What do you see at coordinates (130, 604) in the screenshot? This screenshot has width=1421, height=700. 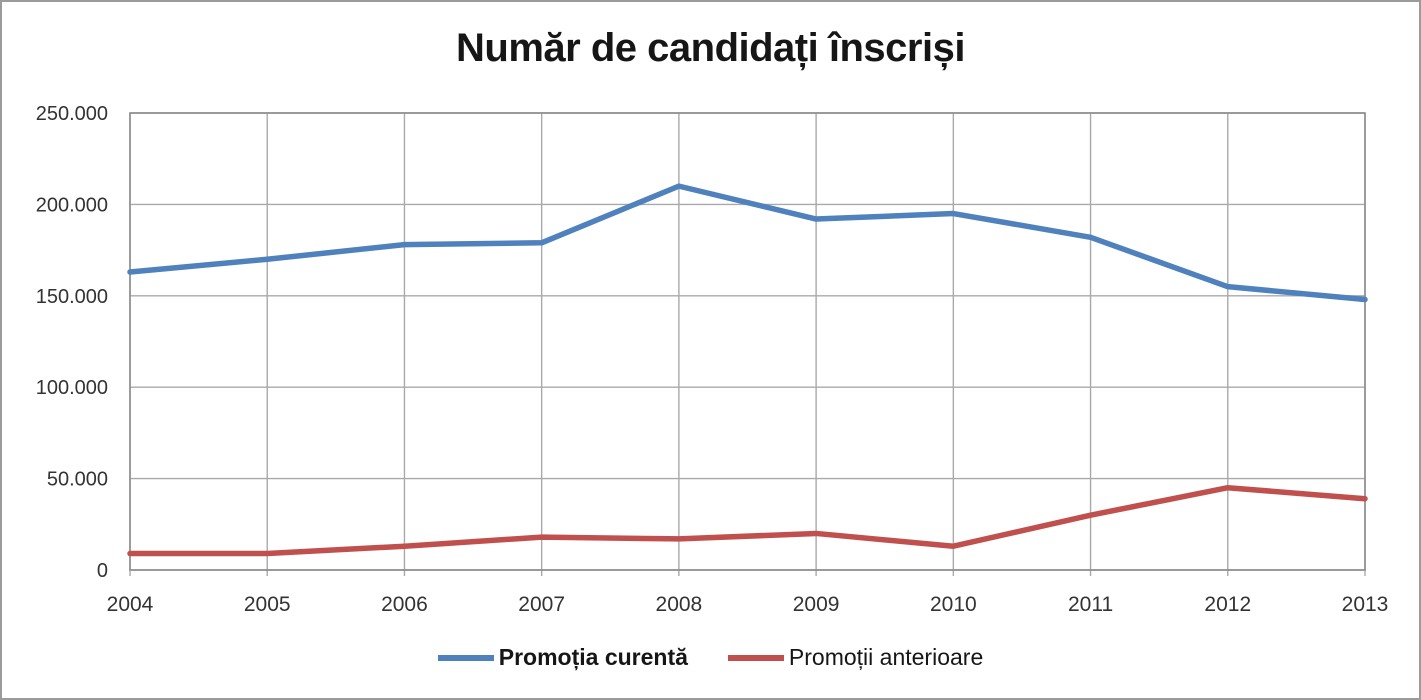 I see `x-axis-tick-label: 2004` at bounding box center [130, 604].